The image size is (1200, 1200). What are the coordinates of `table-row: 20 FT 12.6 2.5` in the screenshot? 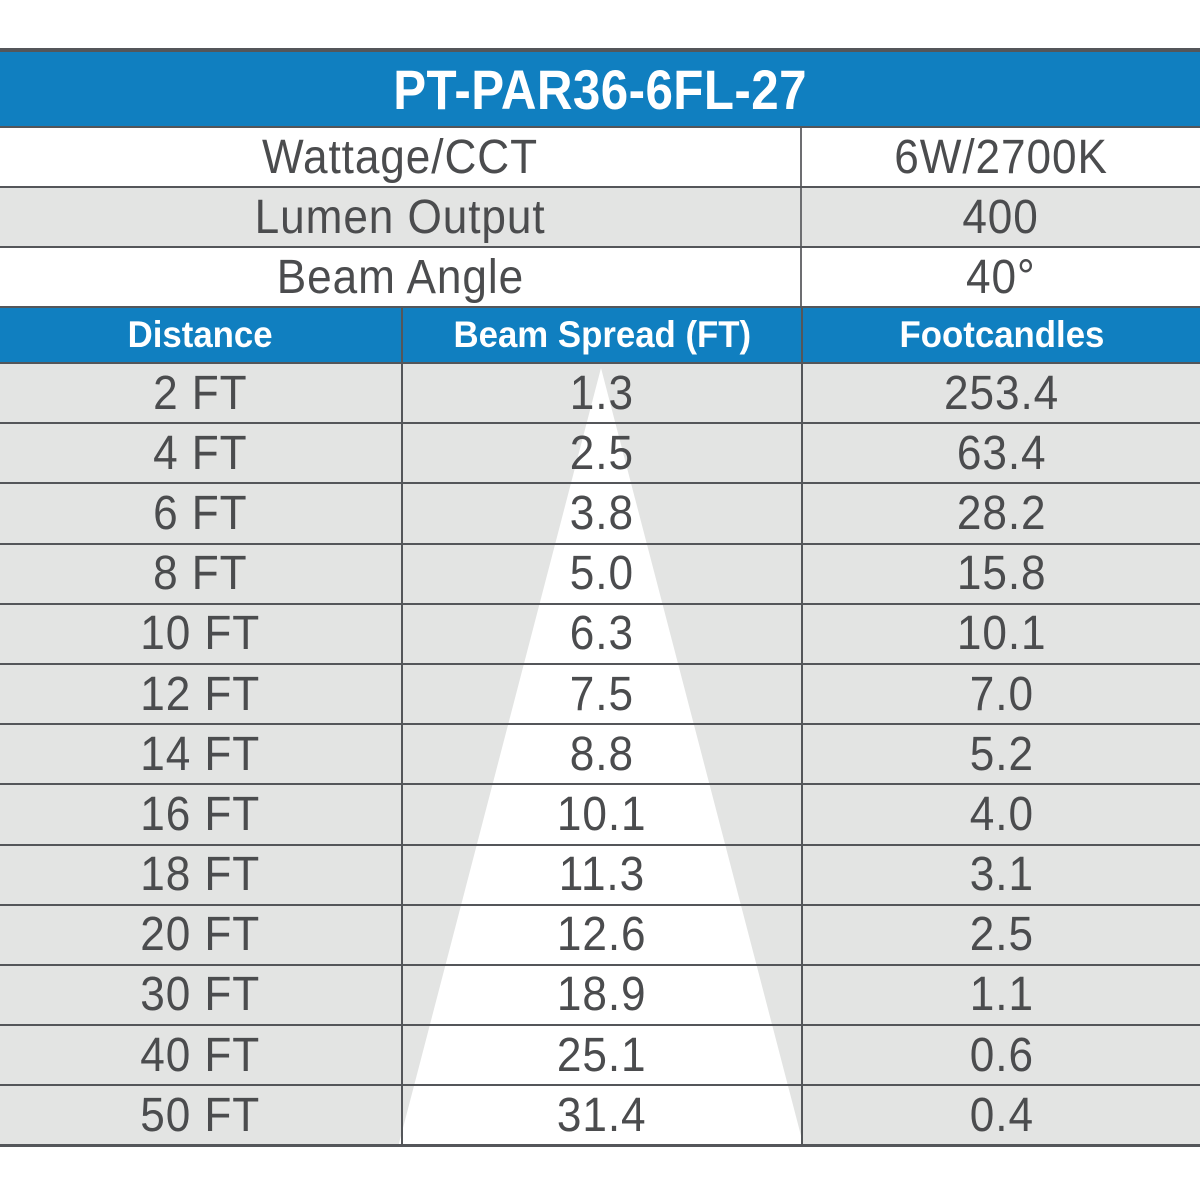 It's located at (600, 935).